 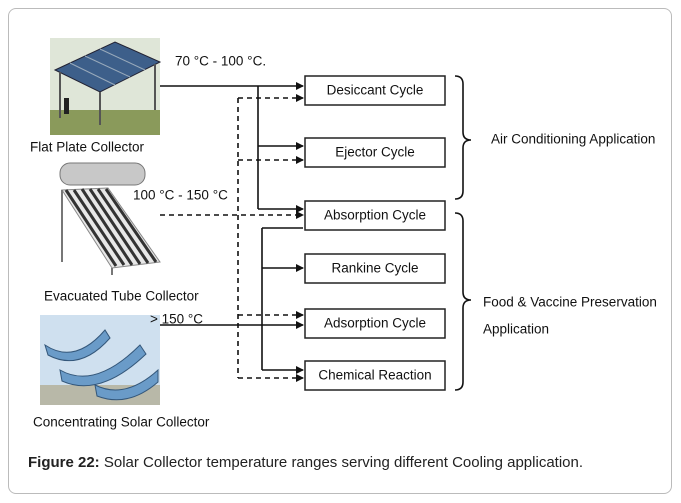 What do you see at coordinates (573, 139) in the screenshot?
I see `application-label: Air Conditioning Application` at bounding box center [573, 139].